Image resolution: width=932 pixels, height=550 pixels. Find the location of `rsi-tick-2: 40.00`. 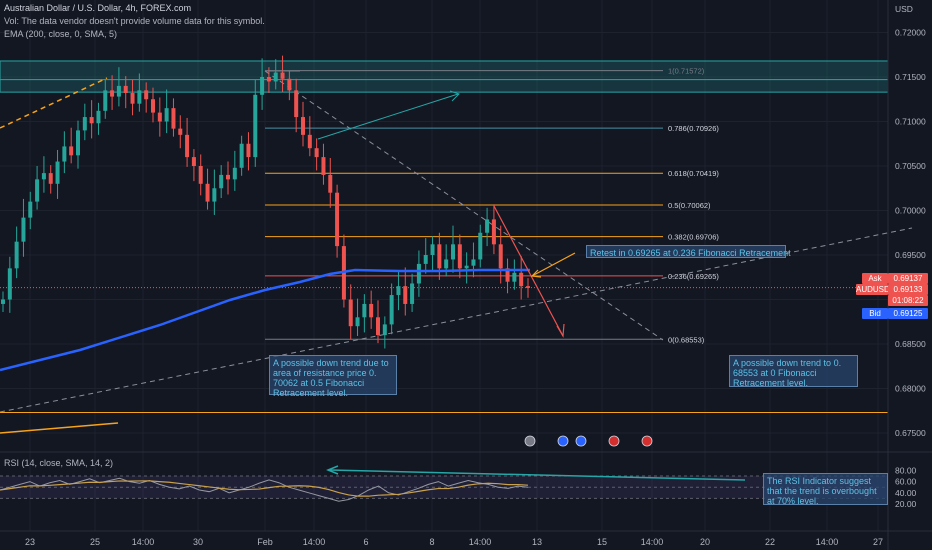

rsi-tick-2: 40.00 is located at coordinates (906, 493).